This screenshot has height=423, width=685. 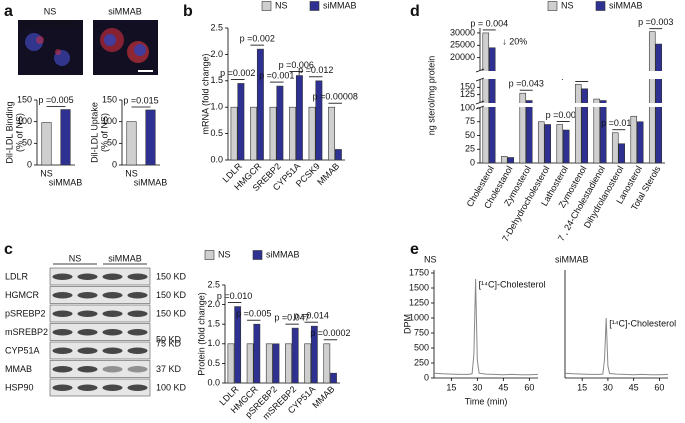 I want to click on x-tick-label: NS, so click(x=46, y=173).